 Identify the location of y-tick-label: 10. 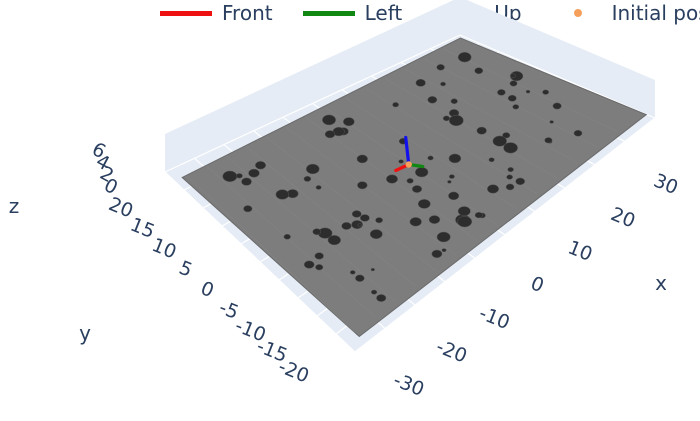
(164, 248).